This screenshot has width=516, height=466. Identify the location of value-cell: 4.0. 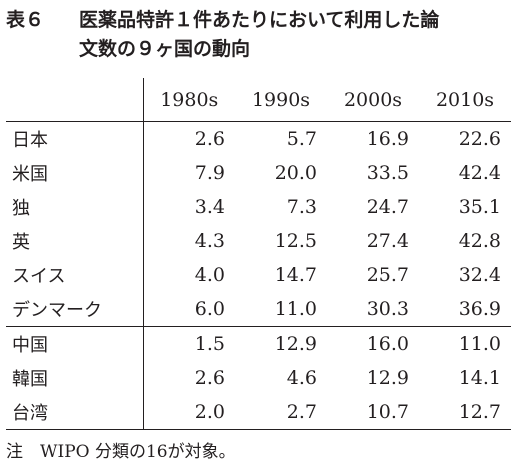
(209, 275).